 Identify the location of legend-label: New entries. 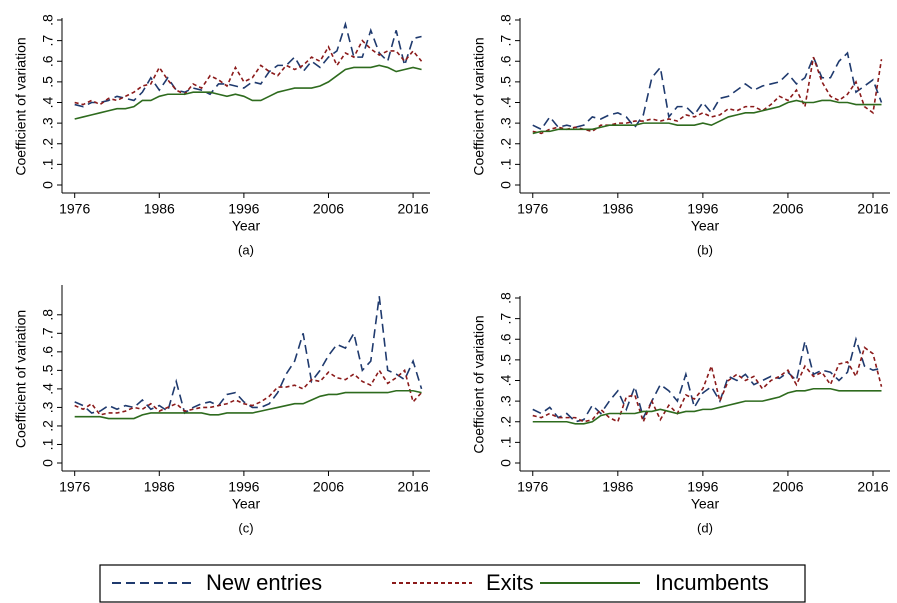
(264, 582).